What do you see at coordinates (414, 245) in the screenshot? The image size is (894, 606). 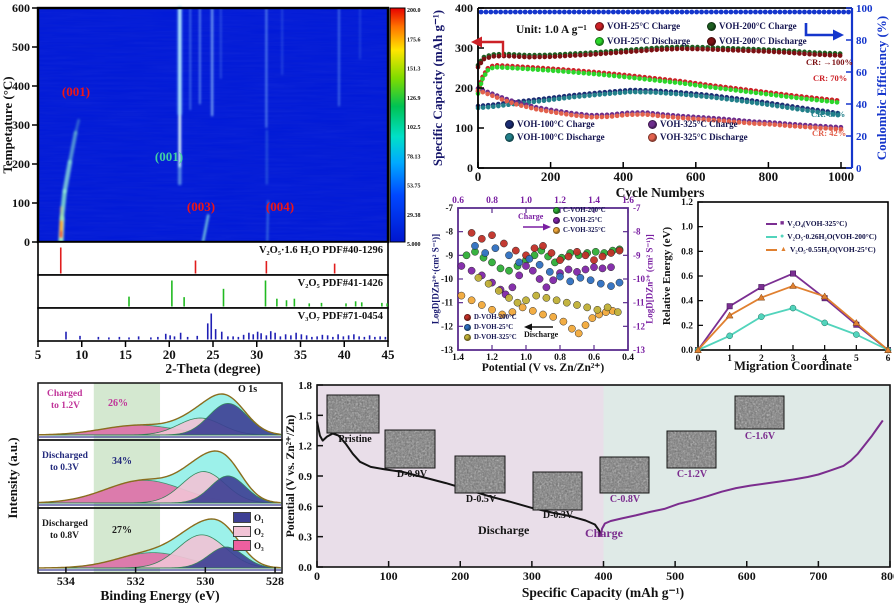 I see `svg-text: 5.000` at bounding box center [414, 245].